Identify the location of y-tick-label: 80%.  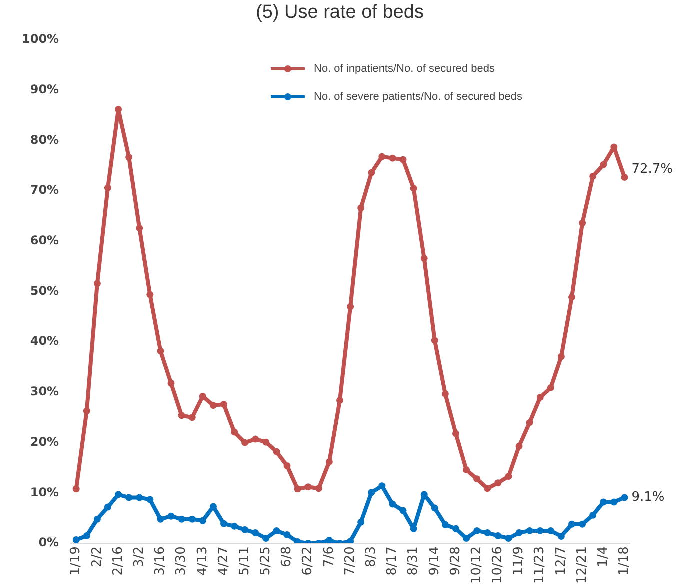
(45, 139).